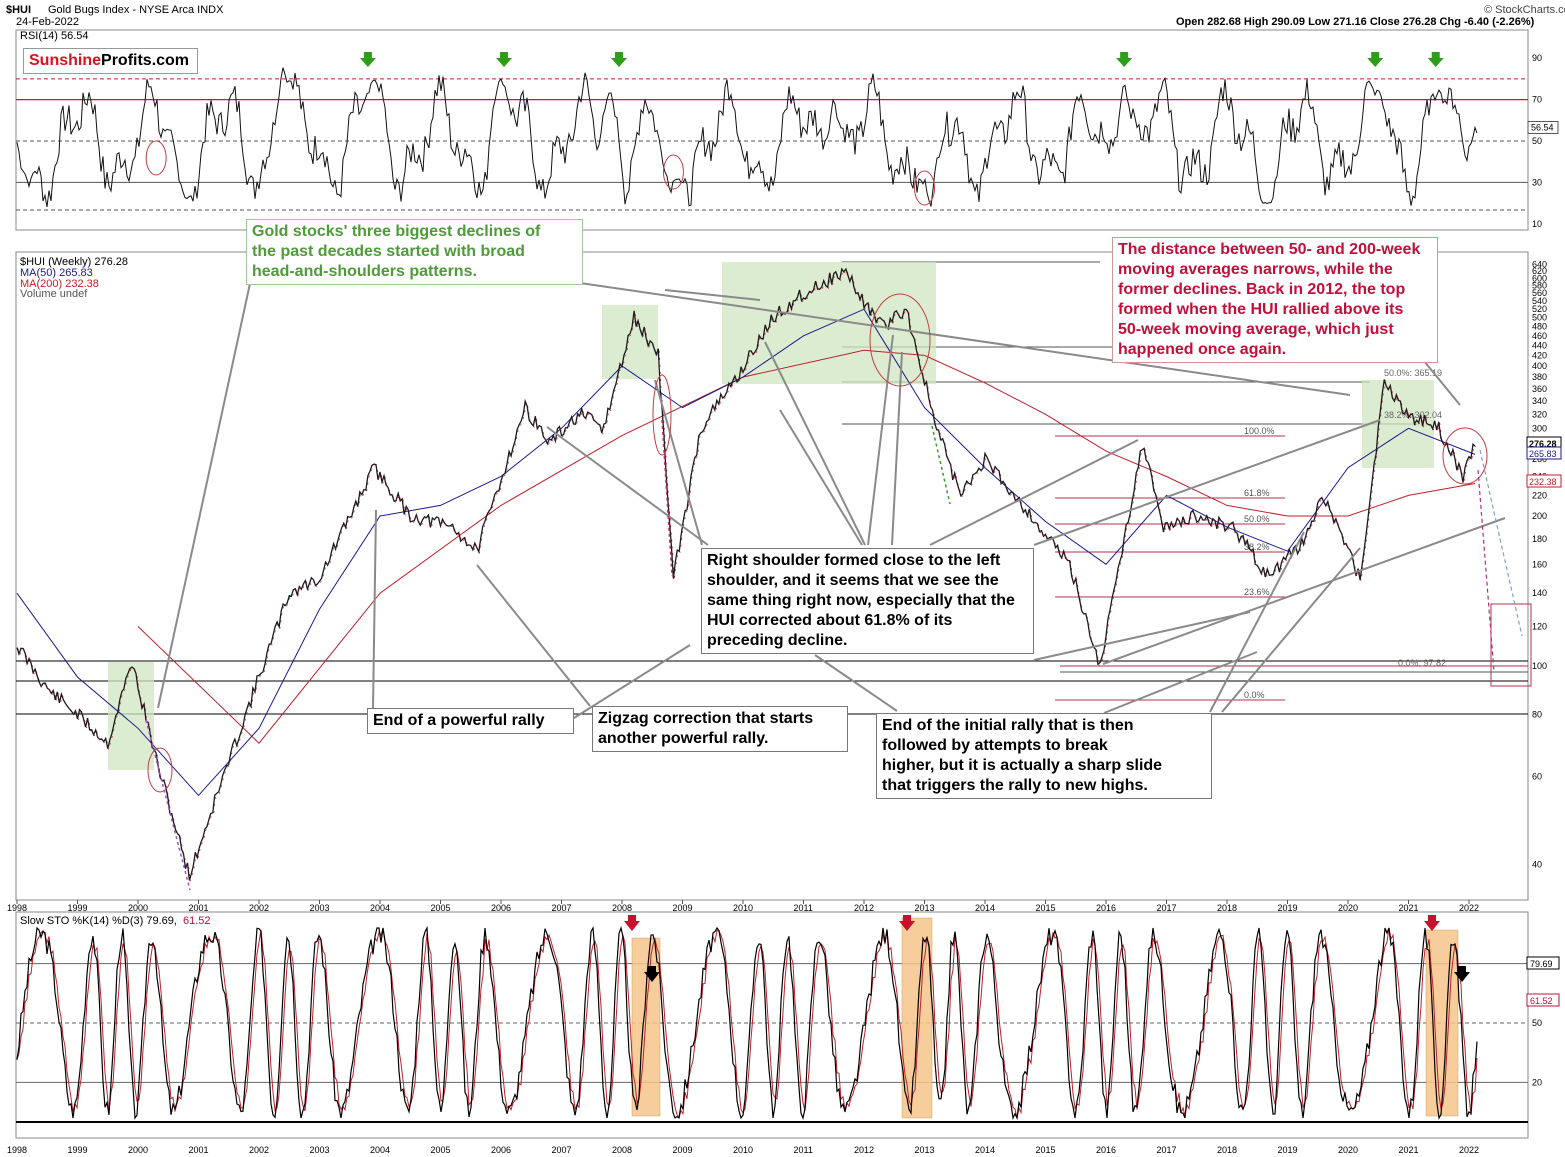 The width and height of the screenshot is (1565, 1157). Describe the element at coordinates (1413, 373) in the screenshot. I see `fib2-label-0: 50.0%: 365.19` at that location.